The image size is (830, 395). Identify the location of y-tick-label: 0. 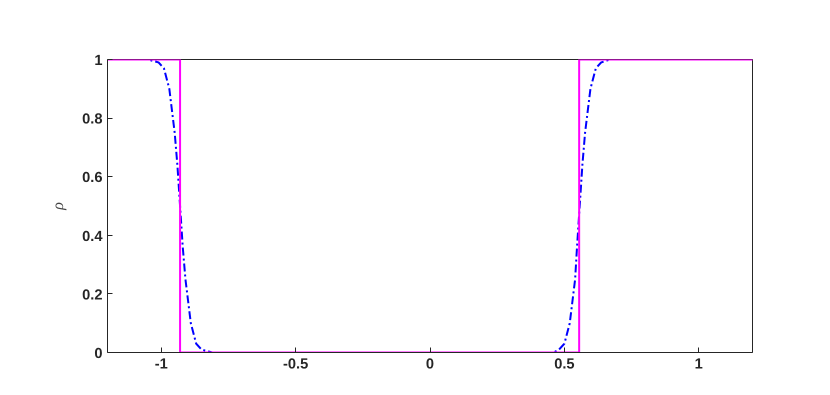
(98, 354).